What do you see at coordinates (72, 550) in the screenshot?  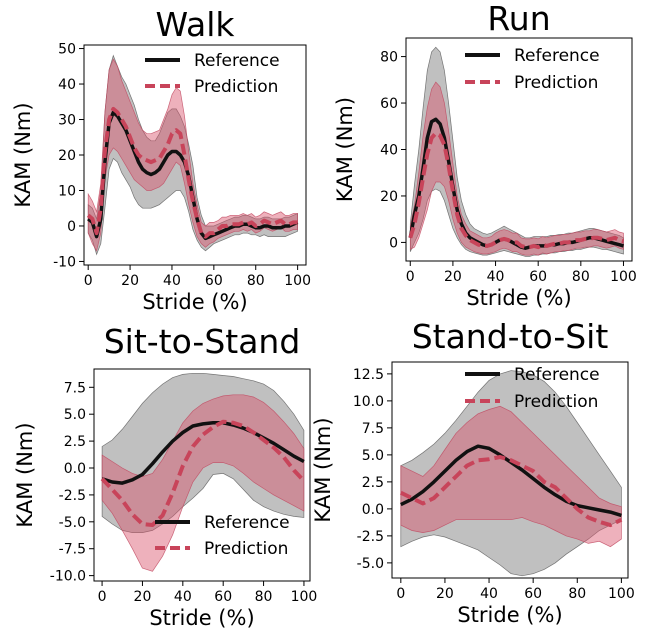 I see `y-tick-label: -7.5` at bounding box center [72, 550].